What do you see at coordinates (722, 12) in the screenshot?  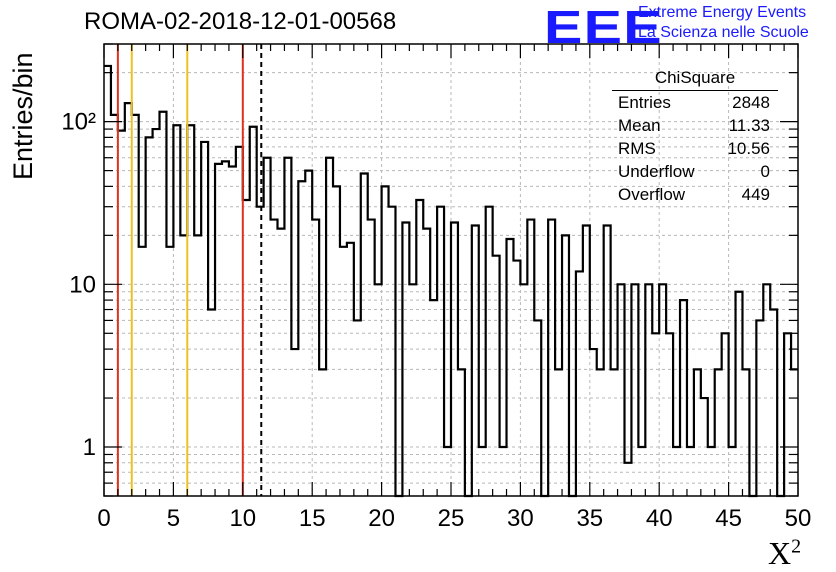 I see `logo-line-1: Extreme Energy Events` at bounding box center [722, 12].